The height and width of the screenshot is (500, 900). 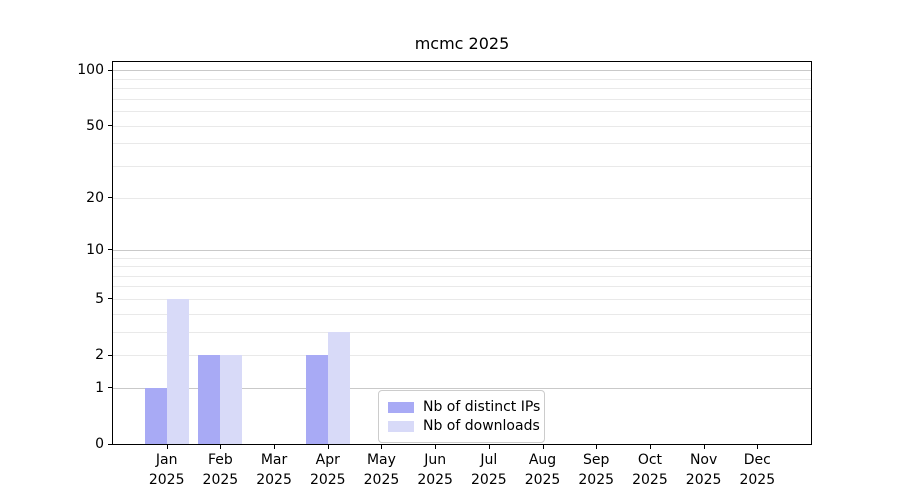 I want to click on x-tick-label: Mar 2025, so click(x=274, y=470).